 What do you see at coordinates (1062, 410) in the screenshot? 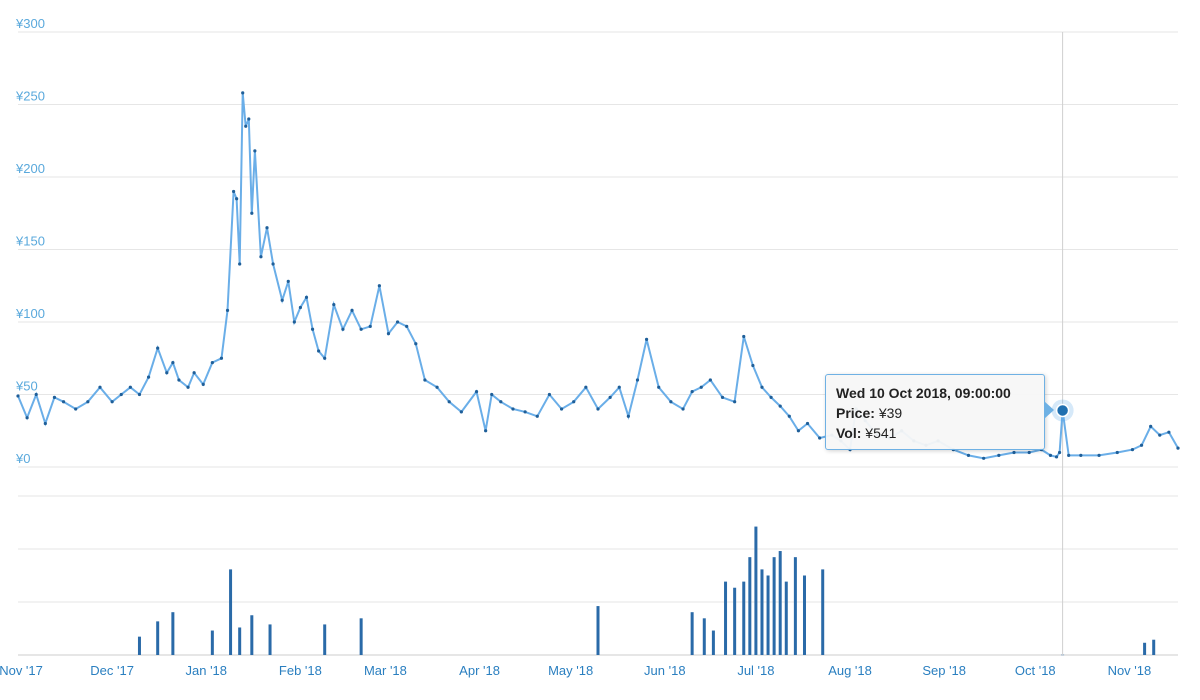
I see `hover-point` at bounding box center [1062, 410].